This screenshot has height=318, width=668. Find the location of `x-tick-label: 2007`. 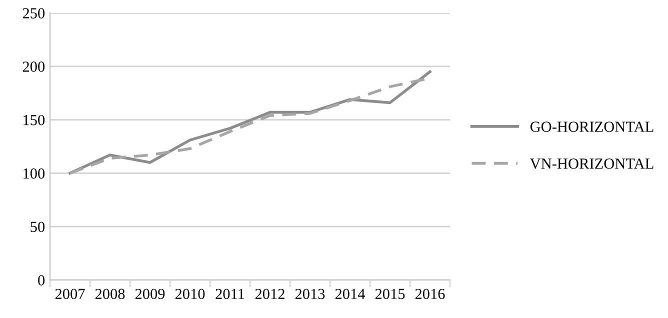

x-tick-label: 2007 is located at coordinates (70, 294).